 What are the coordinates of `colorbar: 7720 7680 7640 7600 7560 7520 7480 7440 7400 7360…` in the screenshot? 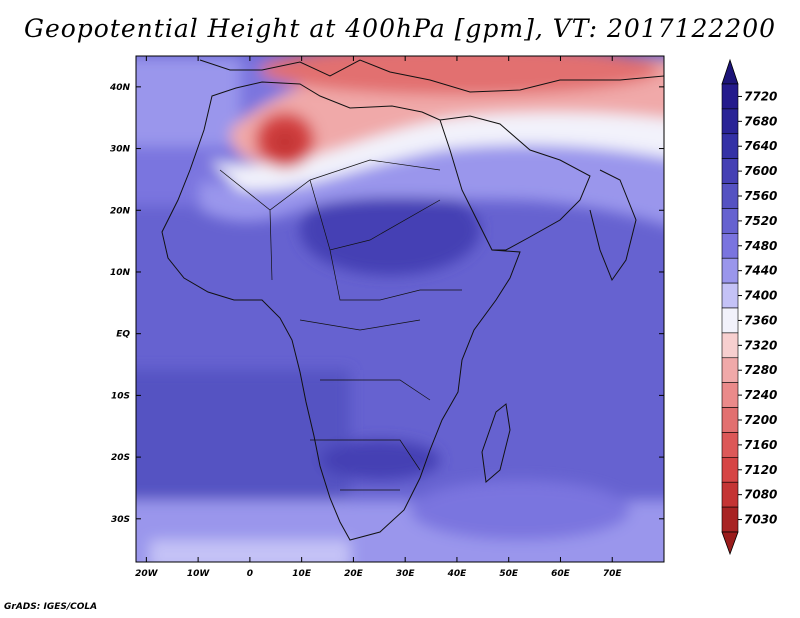 It's located at (749, 307).